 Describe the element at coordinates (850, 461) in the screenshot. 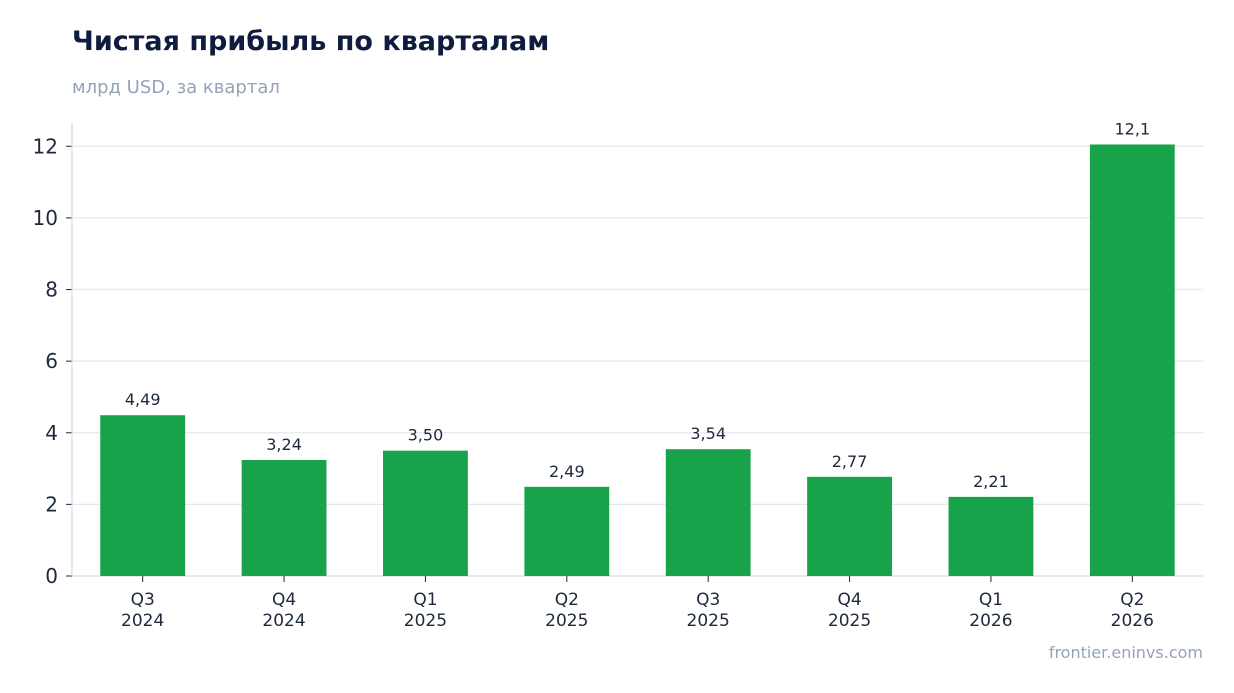

I see `data-label: 2,77` at that location.